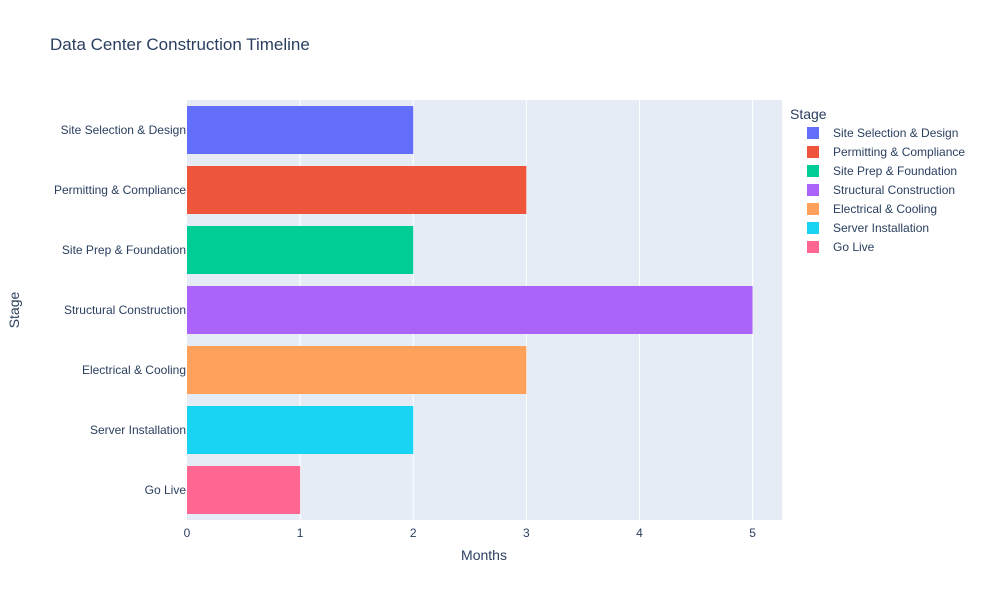  Describe the element at coordinates (138, 430) in the screenshot. I see `y-tick-label: Server Installation` at that location.